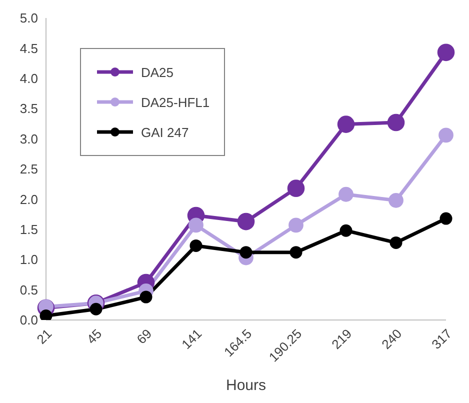  Describe the element at coordinates (144, 336) in the screenshot. I see `x-tick-label: 69` at that location.